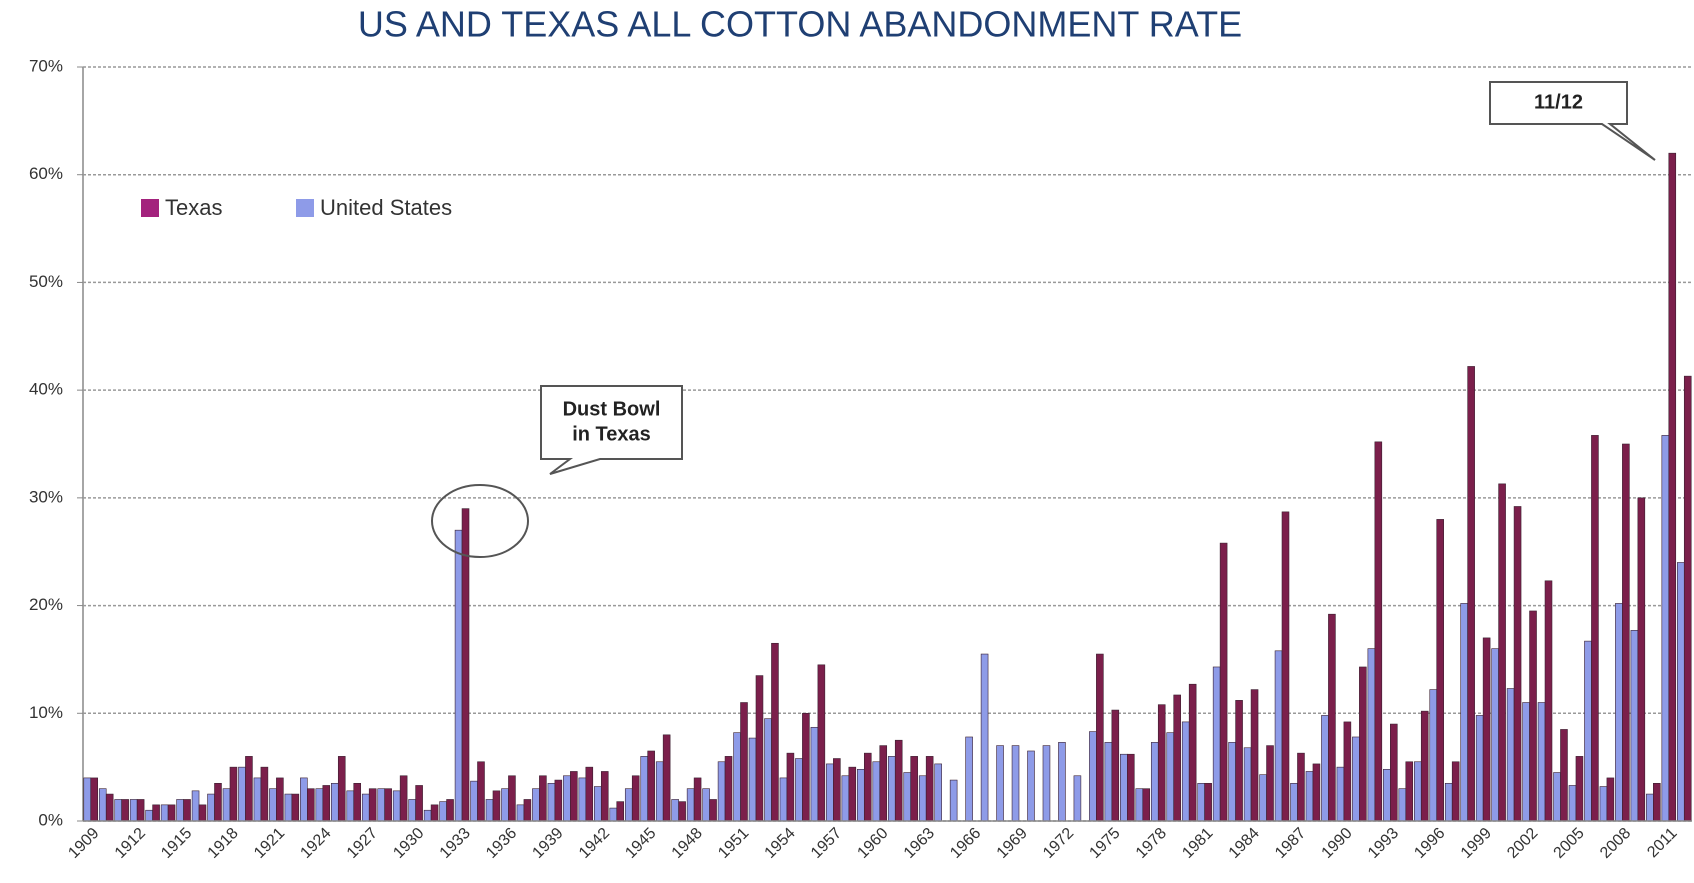  Describe the element at coordinates (1104, 843) in the screenshot. I see `x-tick-label: 1975` at that location.